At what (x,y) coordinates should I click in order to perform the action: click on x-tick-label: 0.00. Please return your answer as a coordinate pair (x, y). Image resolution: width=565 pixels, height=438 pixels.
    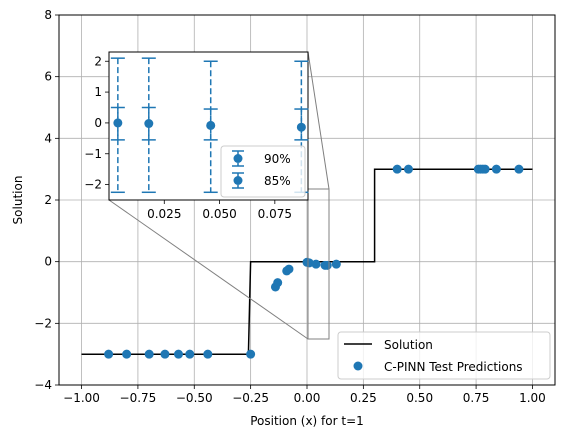
    Looking at the image, I should click on (307, 398).